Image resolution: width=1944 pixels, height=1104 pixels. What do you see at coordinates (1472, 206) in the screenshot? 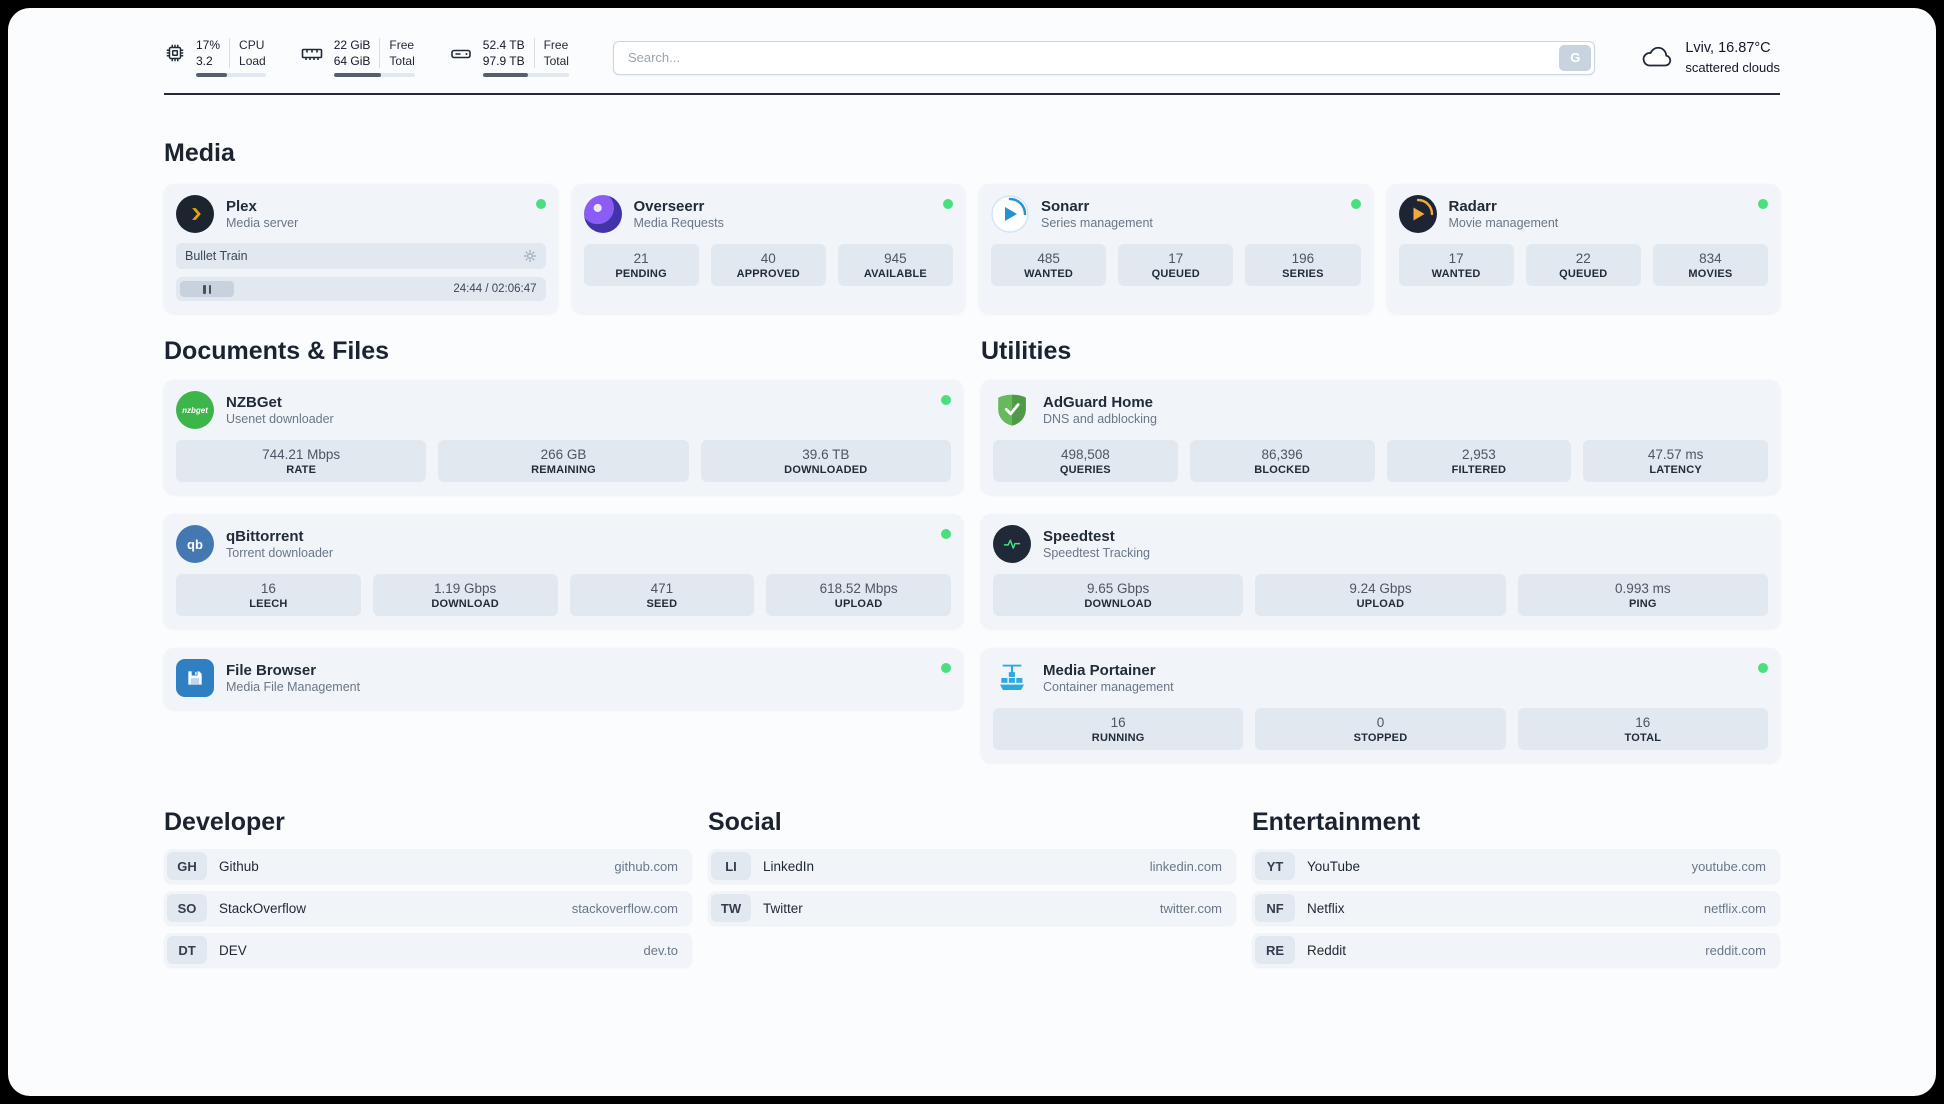
I see `app-name: Radarr` at bounding box center [1472, 206].